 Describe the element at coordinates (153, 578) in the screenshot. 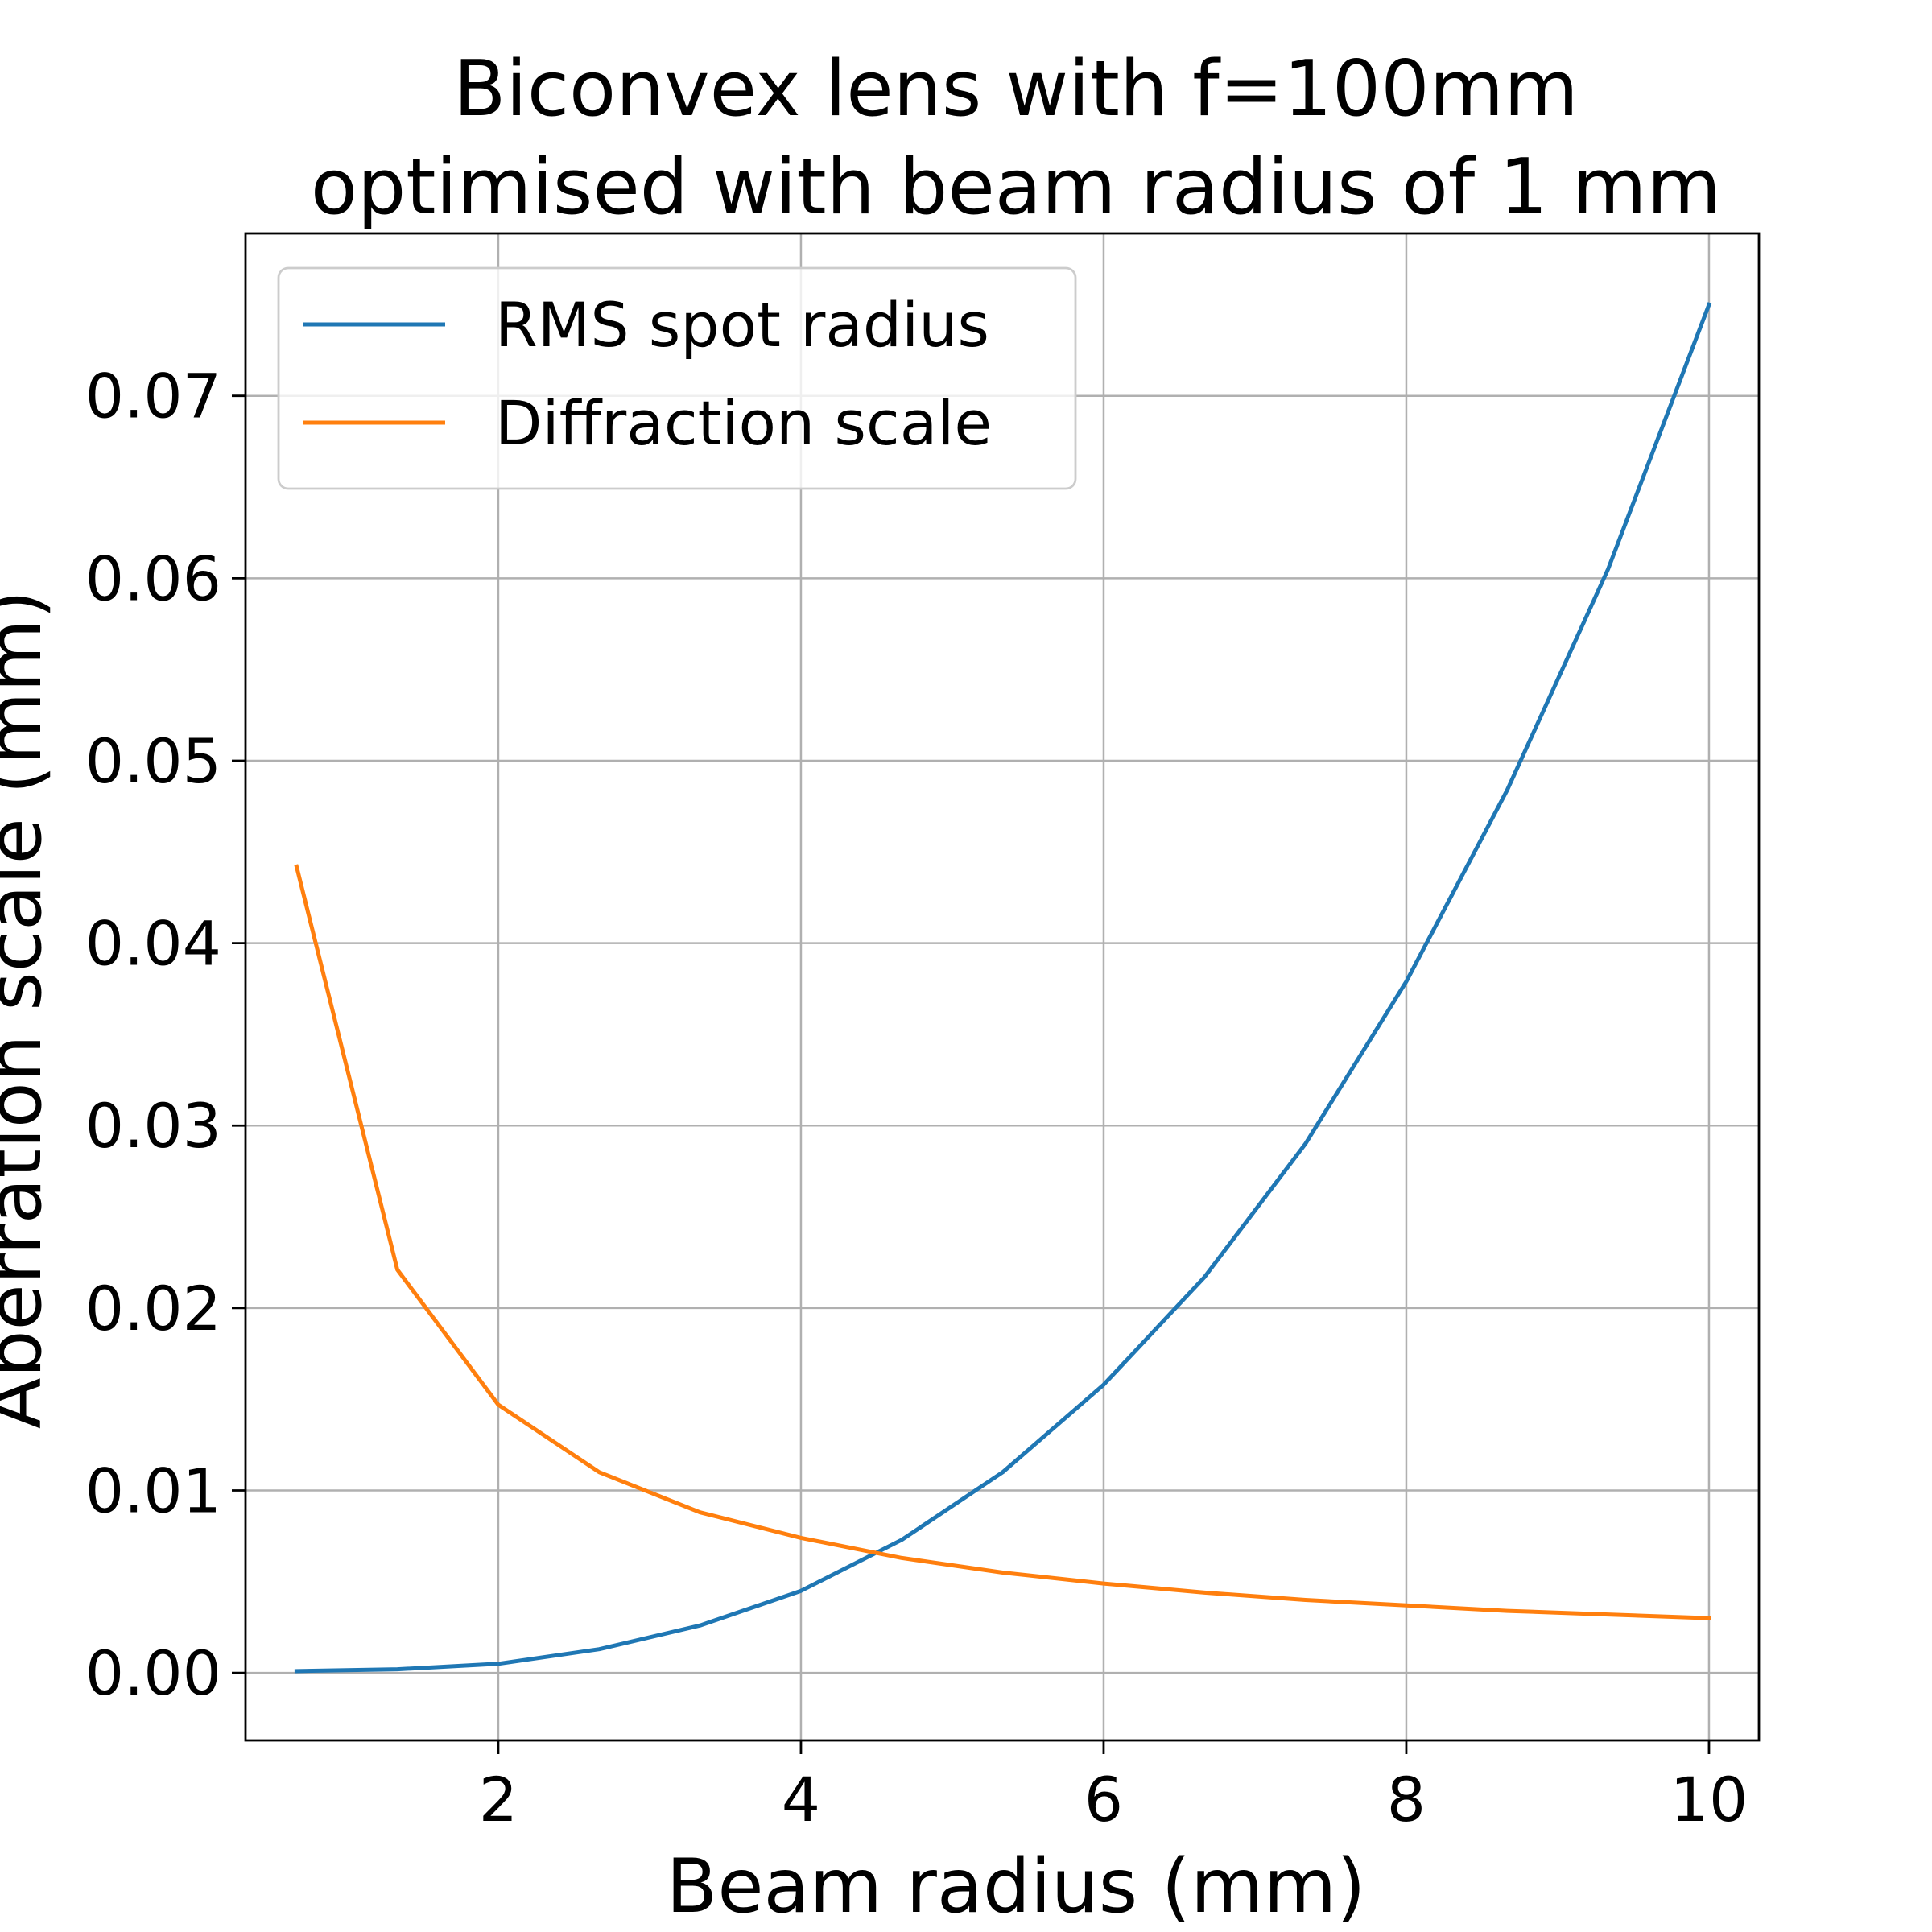

I see `y-tick-label: 0.06` at that location.